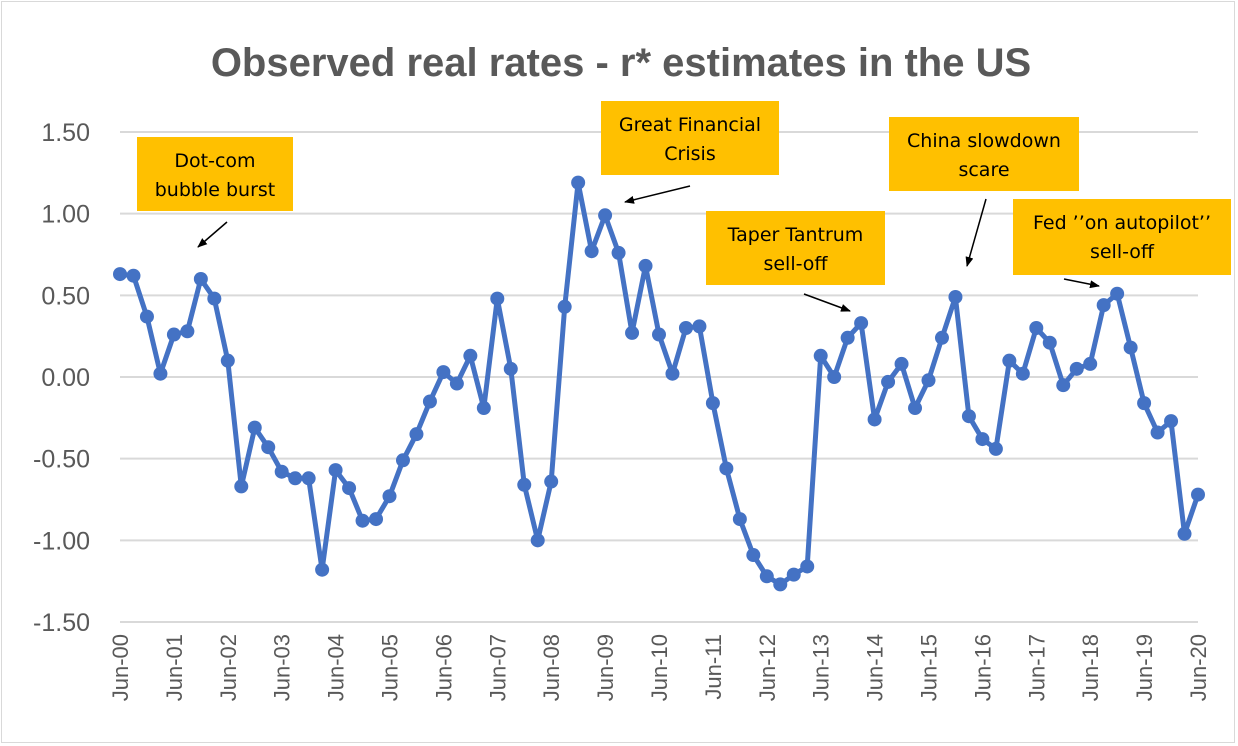 The image size is (1238, 746). I want to click on annotation-label: Taper Tantrum, so click(795, 235).